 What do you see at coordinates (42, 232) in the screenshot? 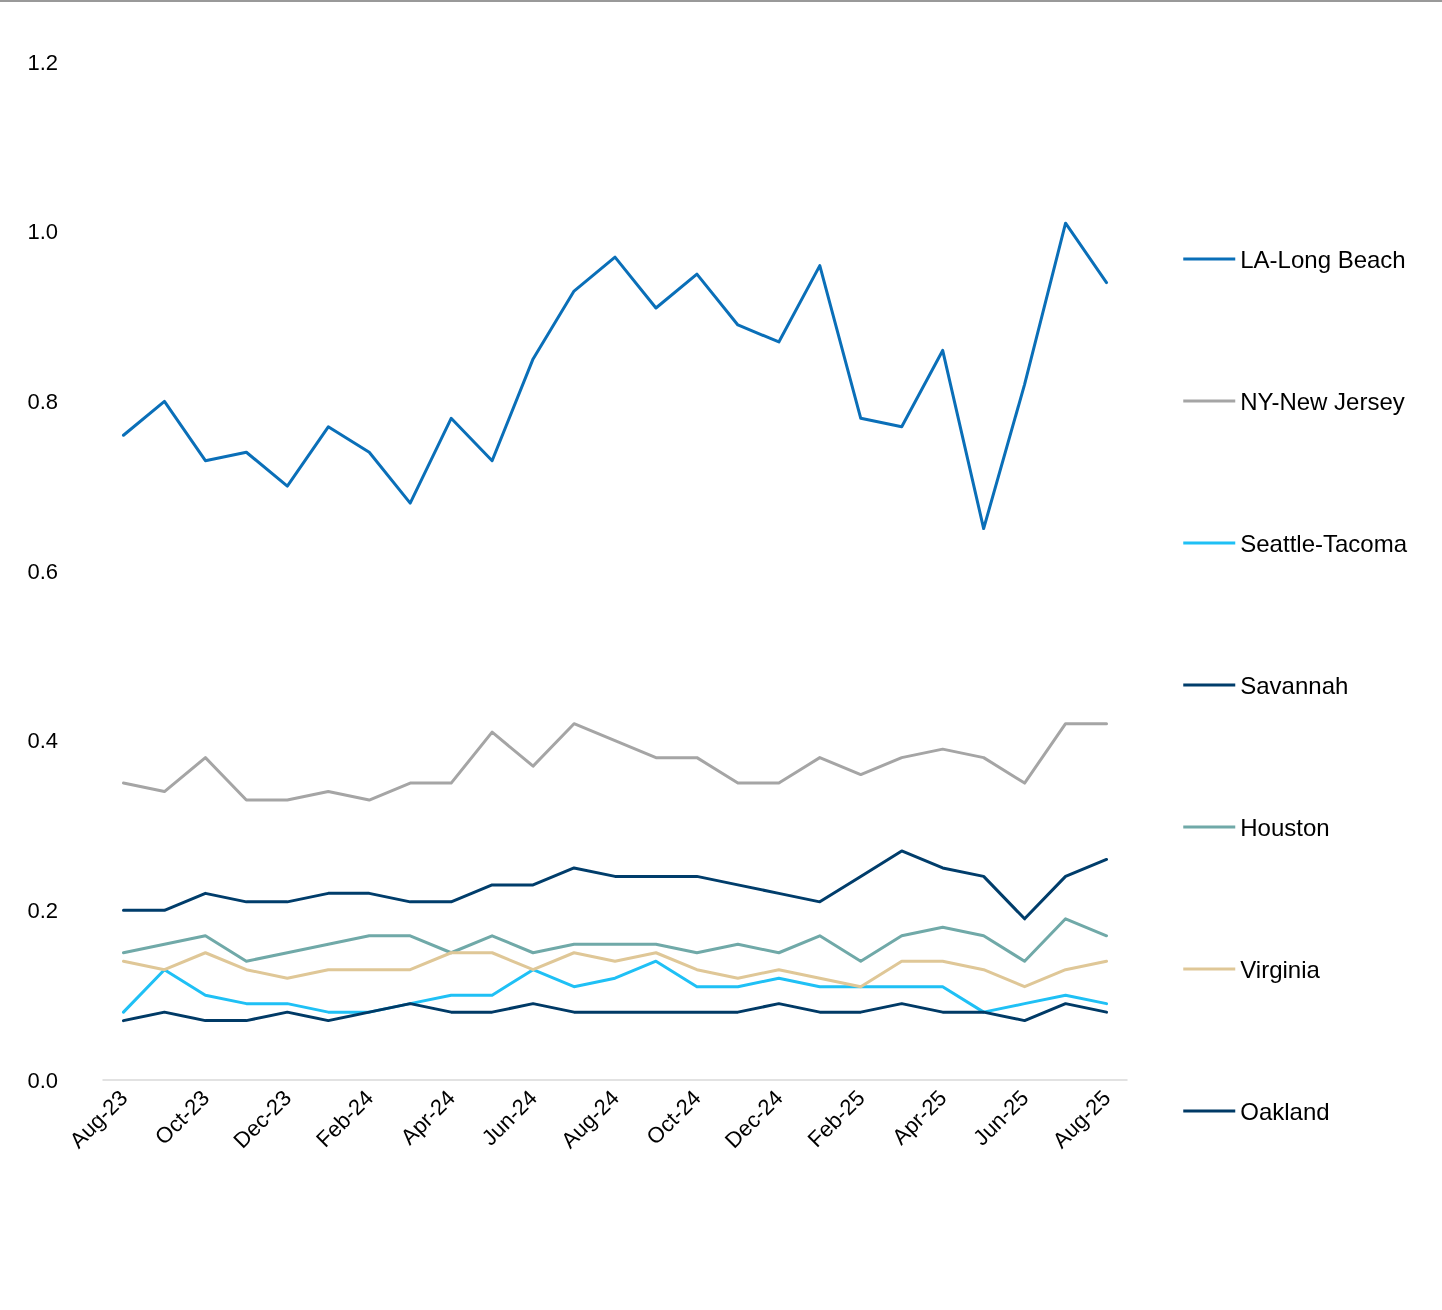
I see `y-tick-label: 1.0` at bounding box center [42, 232].